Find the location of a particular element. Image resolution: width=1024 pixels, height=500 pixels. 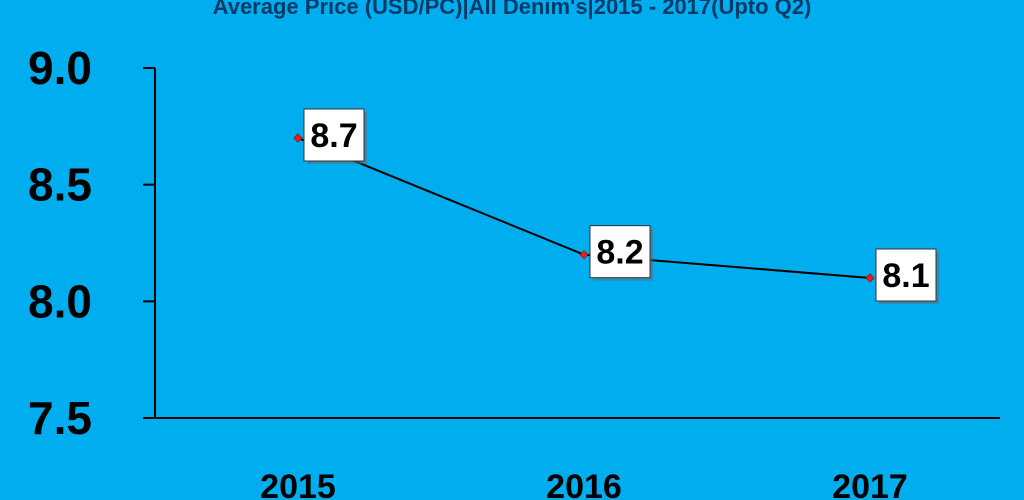

y-tick-label: 8.0 is located at coordinates (60, 301).